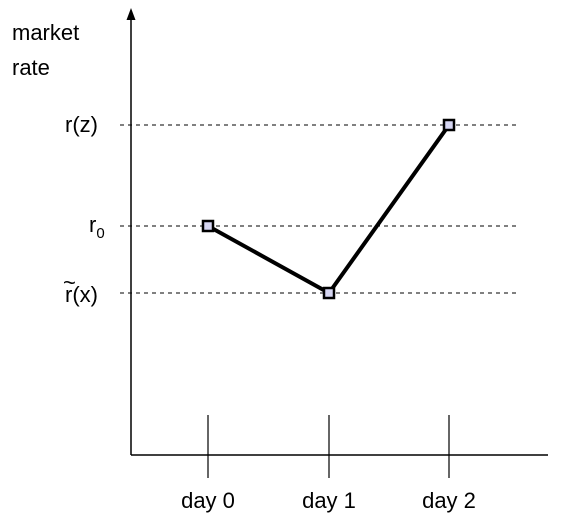  I want to click on reference-label-r-0-subscript: 0, so click(100, 233).